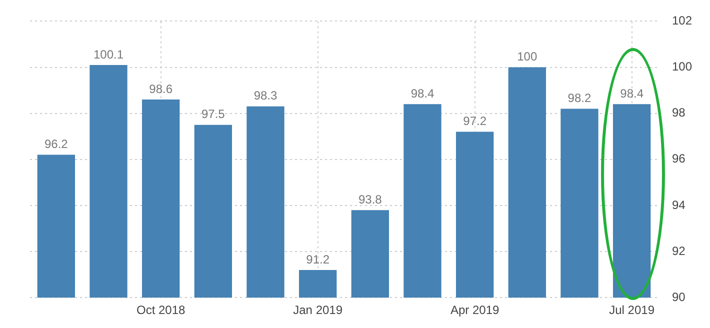  What do you see at coordinates (161, 310) in the screenshot?
I see `x-tick-label: Oct 2018` at bounding box center [161, 310].